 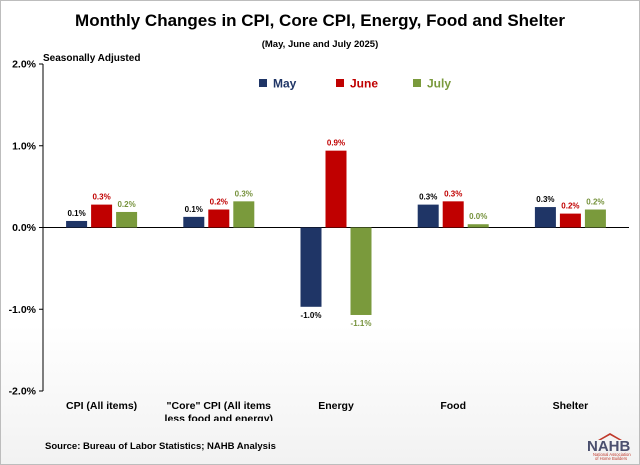 I want to click on y-tick-label: 0.0%, so click(x=24, y=228).